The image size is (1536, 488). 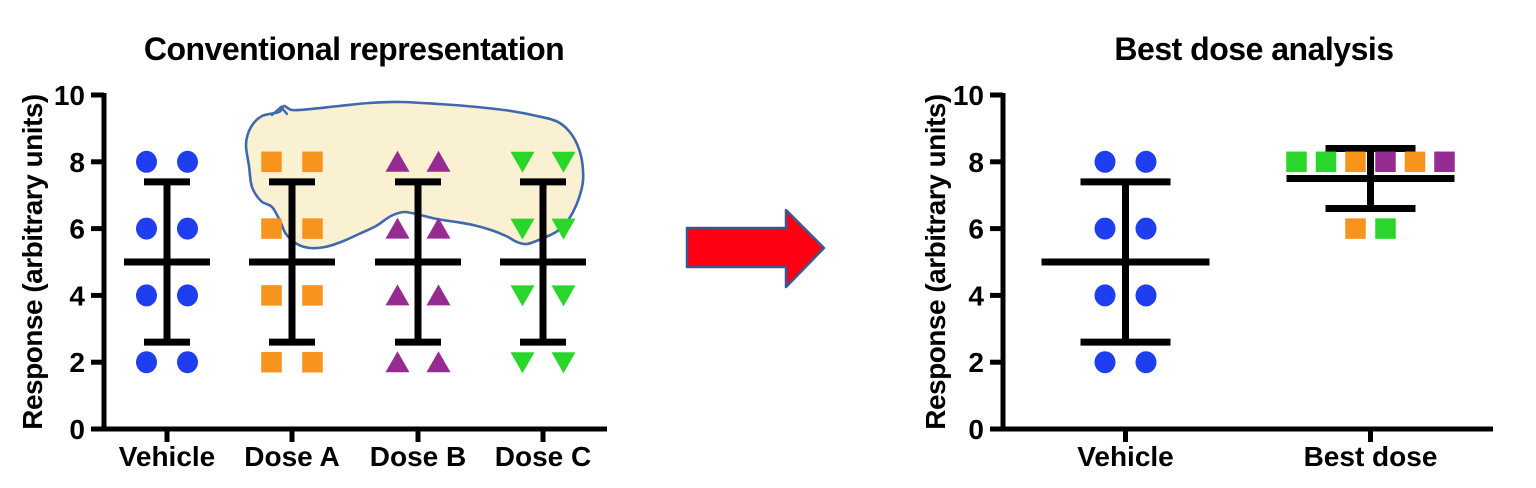 What do you see at coordinates (935, 262) in the screenshot?
I see `right-y-axis-label: Response (arbitrary units)` at bounding box center [935, 262].